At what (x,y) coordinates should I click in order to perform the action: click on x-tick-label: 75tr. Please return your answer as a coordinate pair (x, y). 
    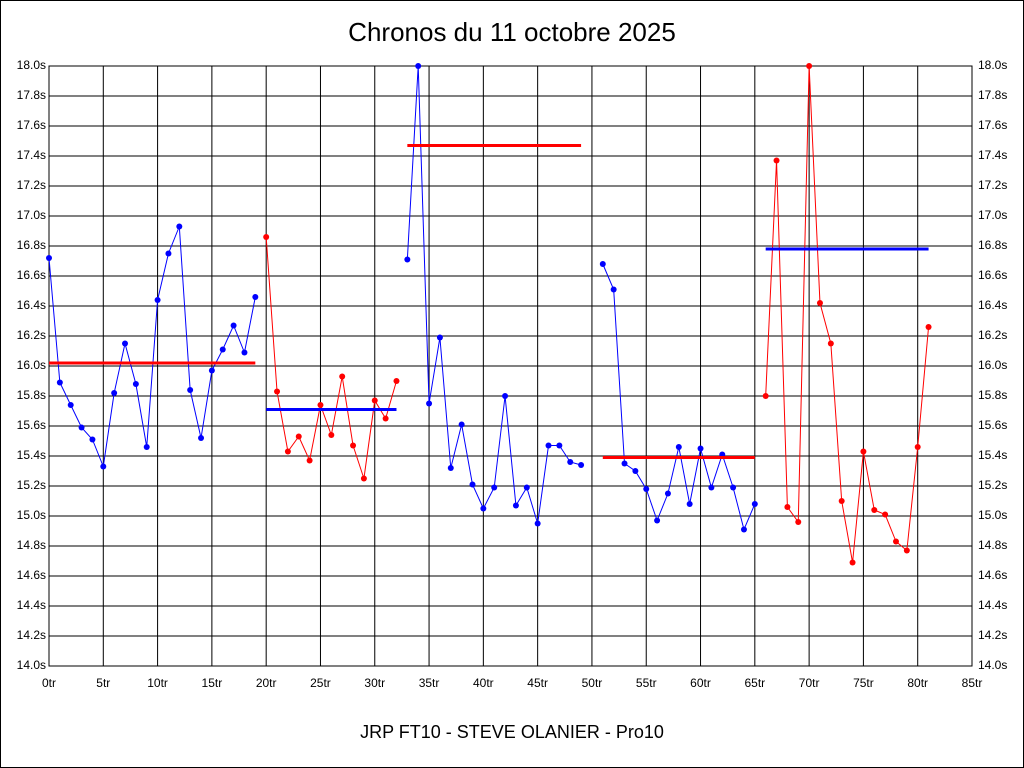
    Looking at the image, I should click on (863, 683).